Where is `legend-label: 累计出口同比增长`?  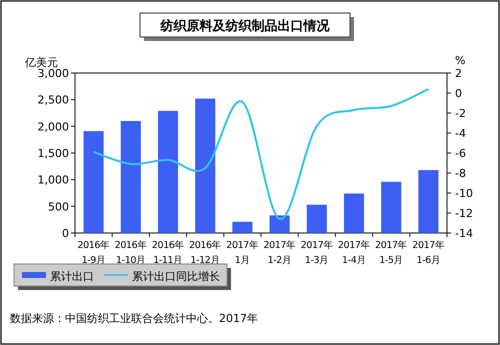 legend-label: 累计出口同比增长 is located at coordinates (176, 276).